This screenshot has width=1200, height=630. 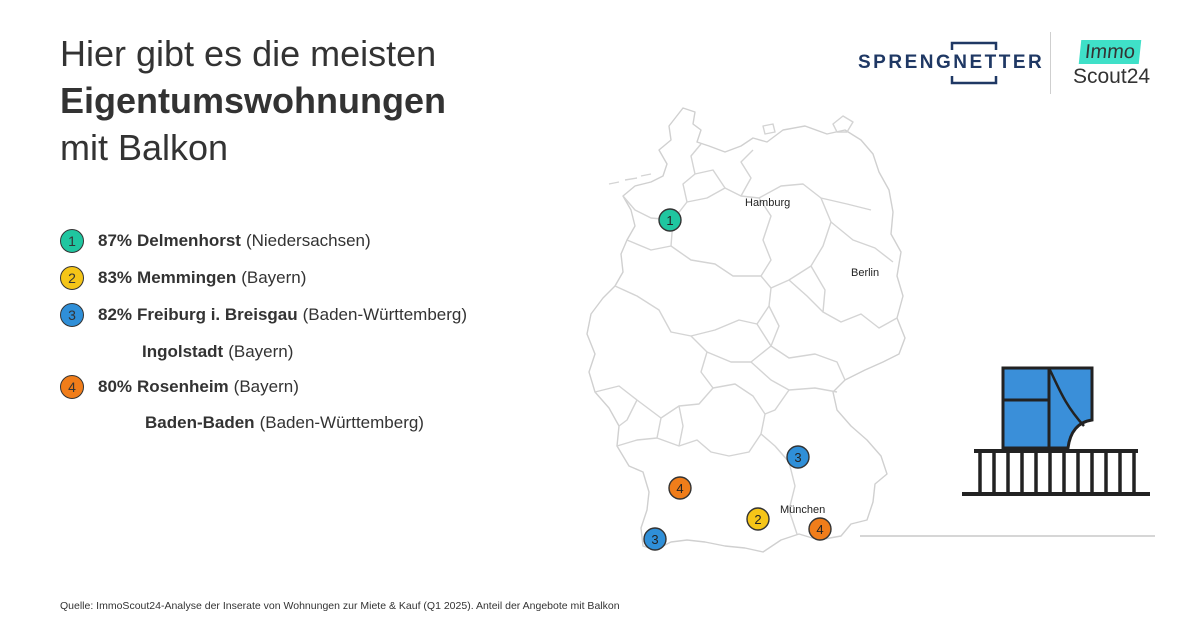 I want to click on ranking-item: Baden-Baden (Baden-Württemberg), so click(x=284, y=423).